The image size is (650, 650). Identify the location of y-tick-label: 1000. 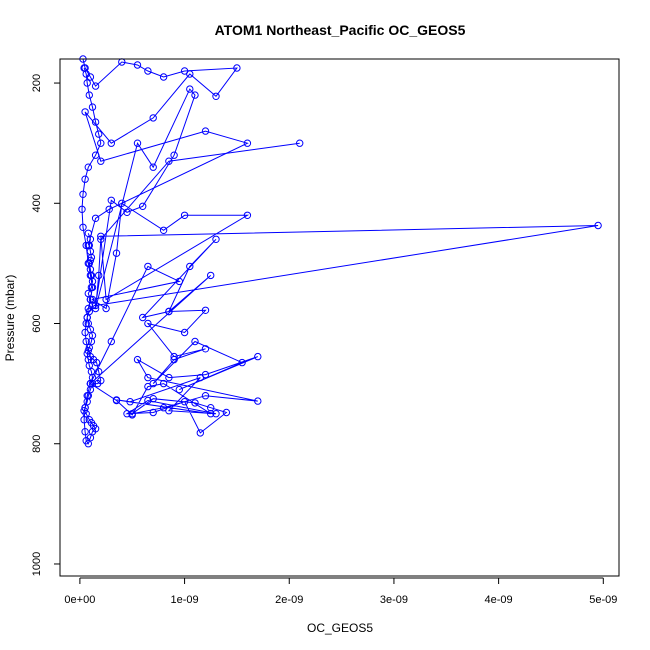
(37, 564).